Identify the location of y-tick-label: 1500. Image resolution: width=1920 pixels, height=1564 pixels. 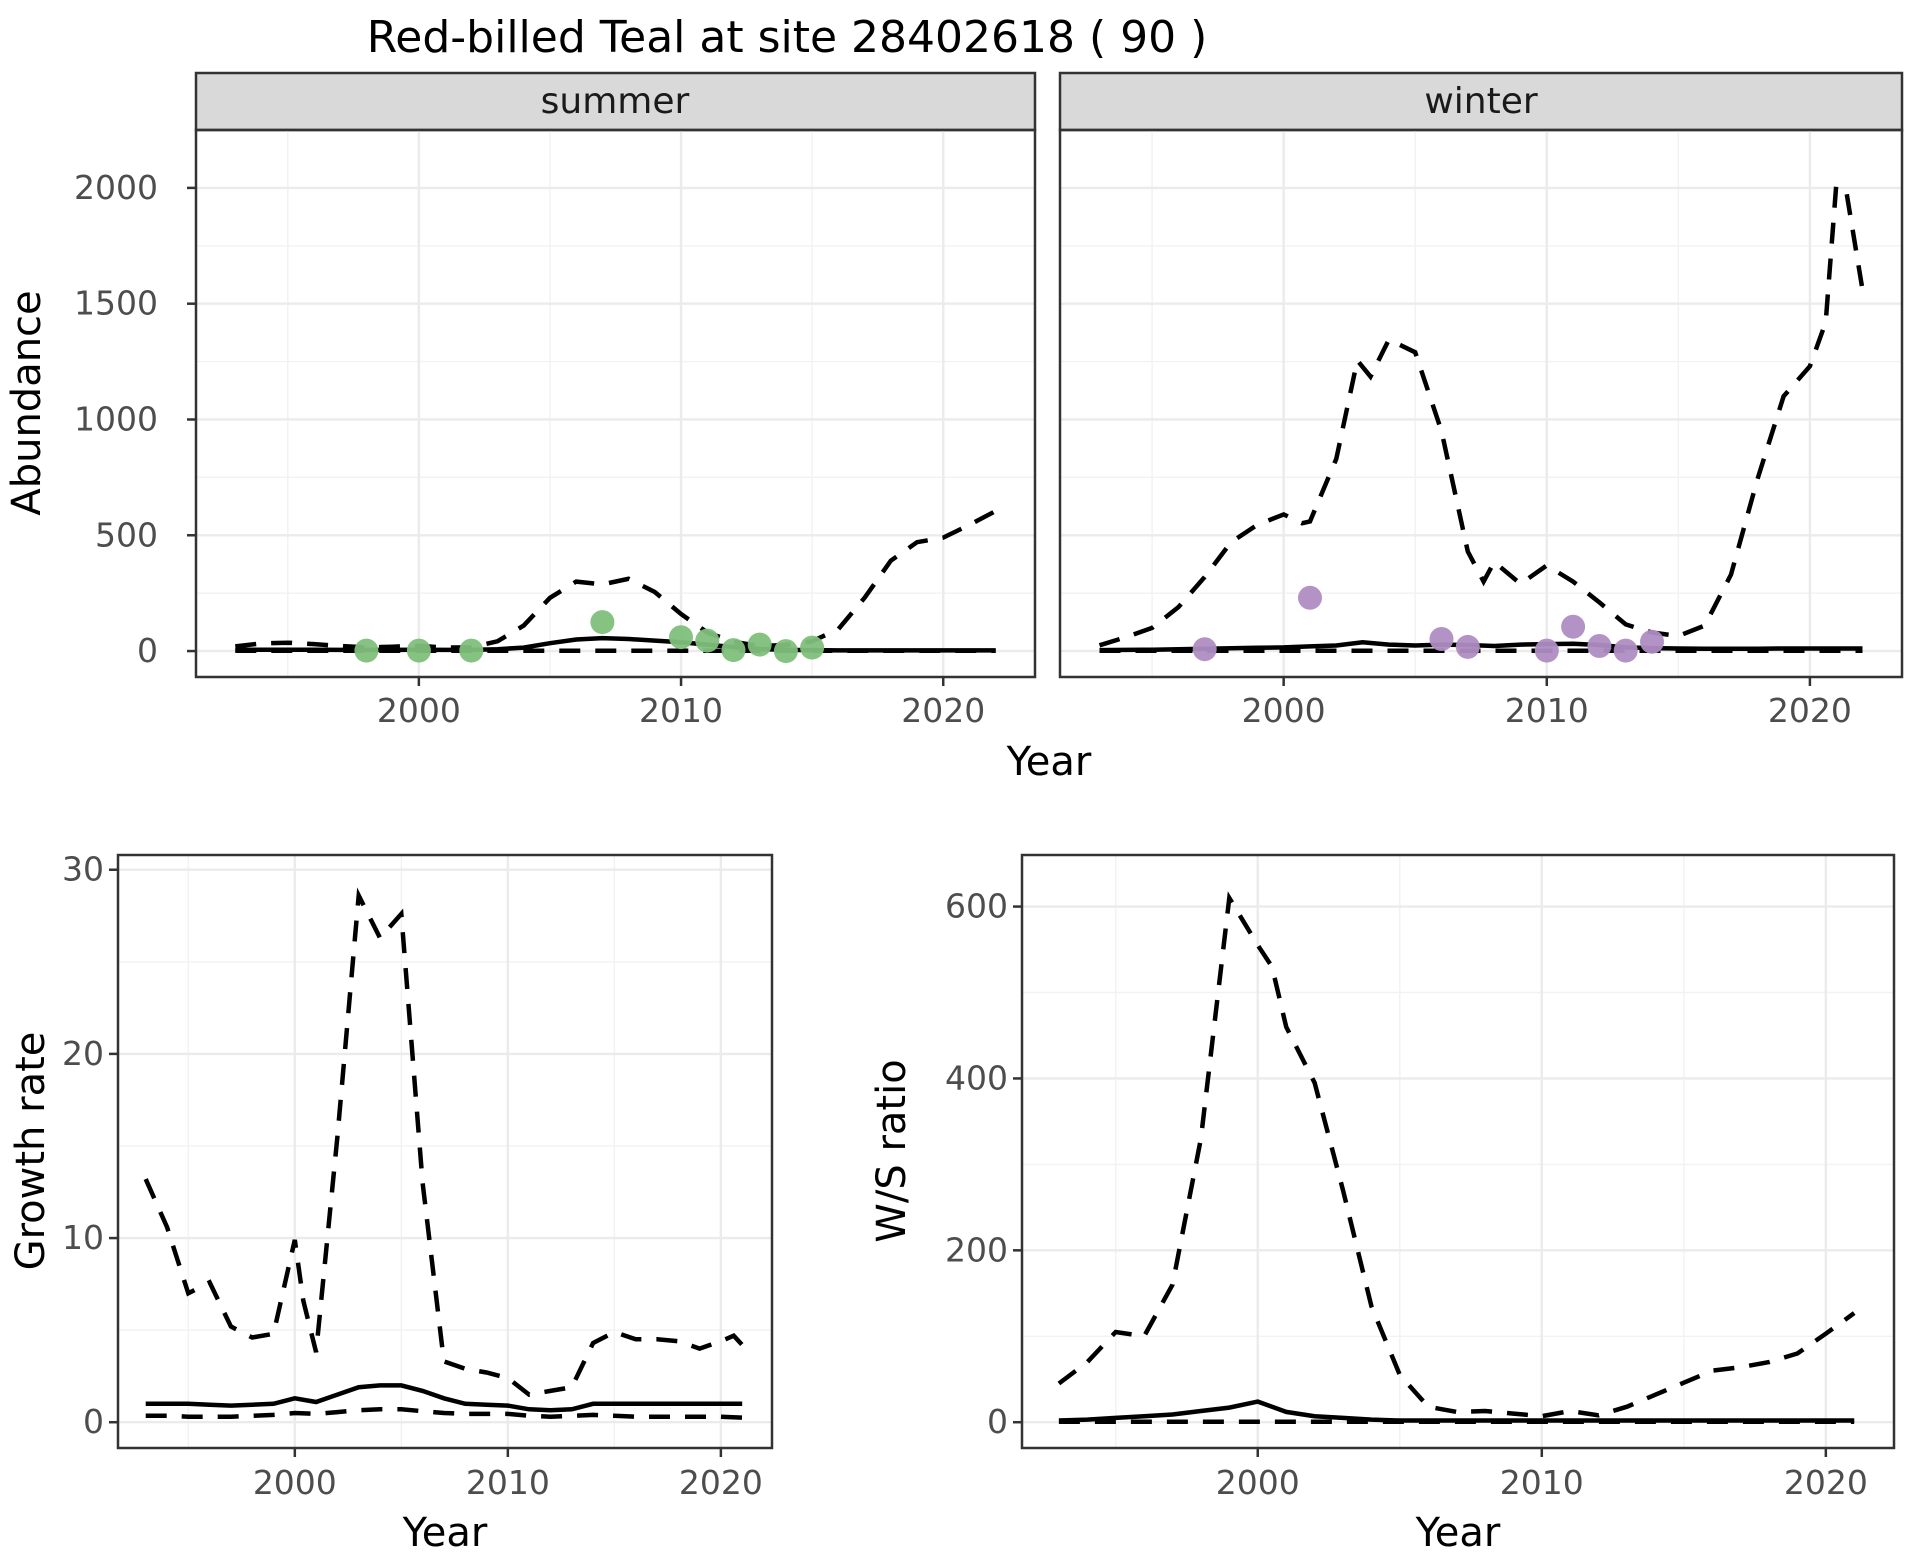
(116, 303).